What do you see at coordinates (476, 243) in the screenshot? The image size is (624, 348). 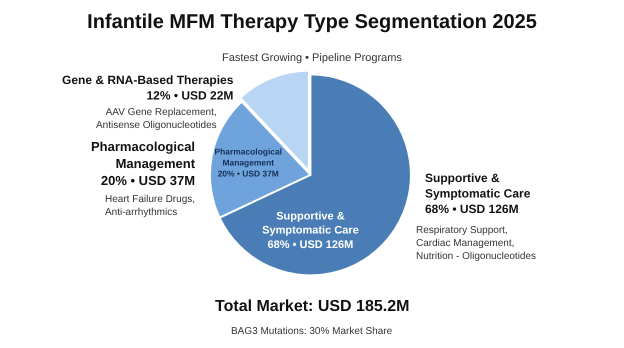 I see `text: Respiratory Support, Cardiac Management, Nutrition - Oligonucleotides` at bounding box center [476, 243].